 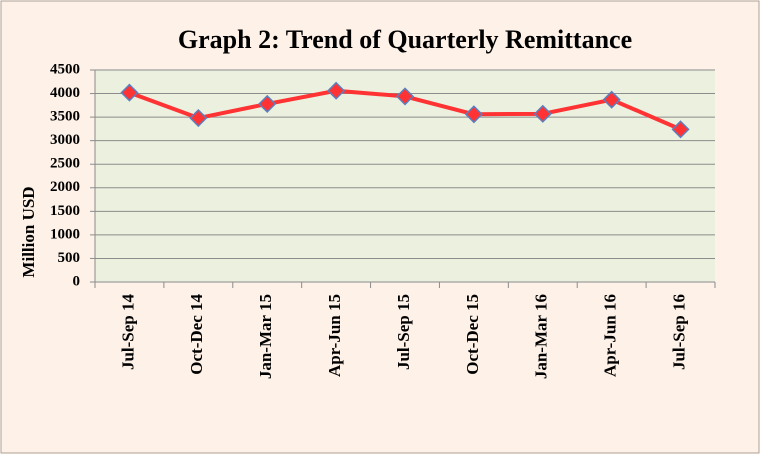 I want to click on y-tick-label: 0, so click(x=77, y=281).